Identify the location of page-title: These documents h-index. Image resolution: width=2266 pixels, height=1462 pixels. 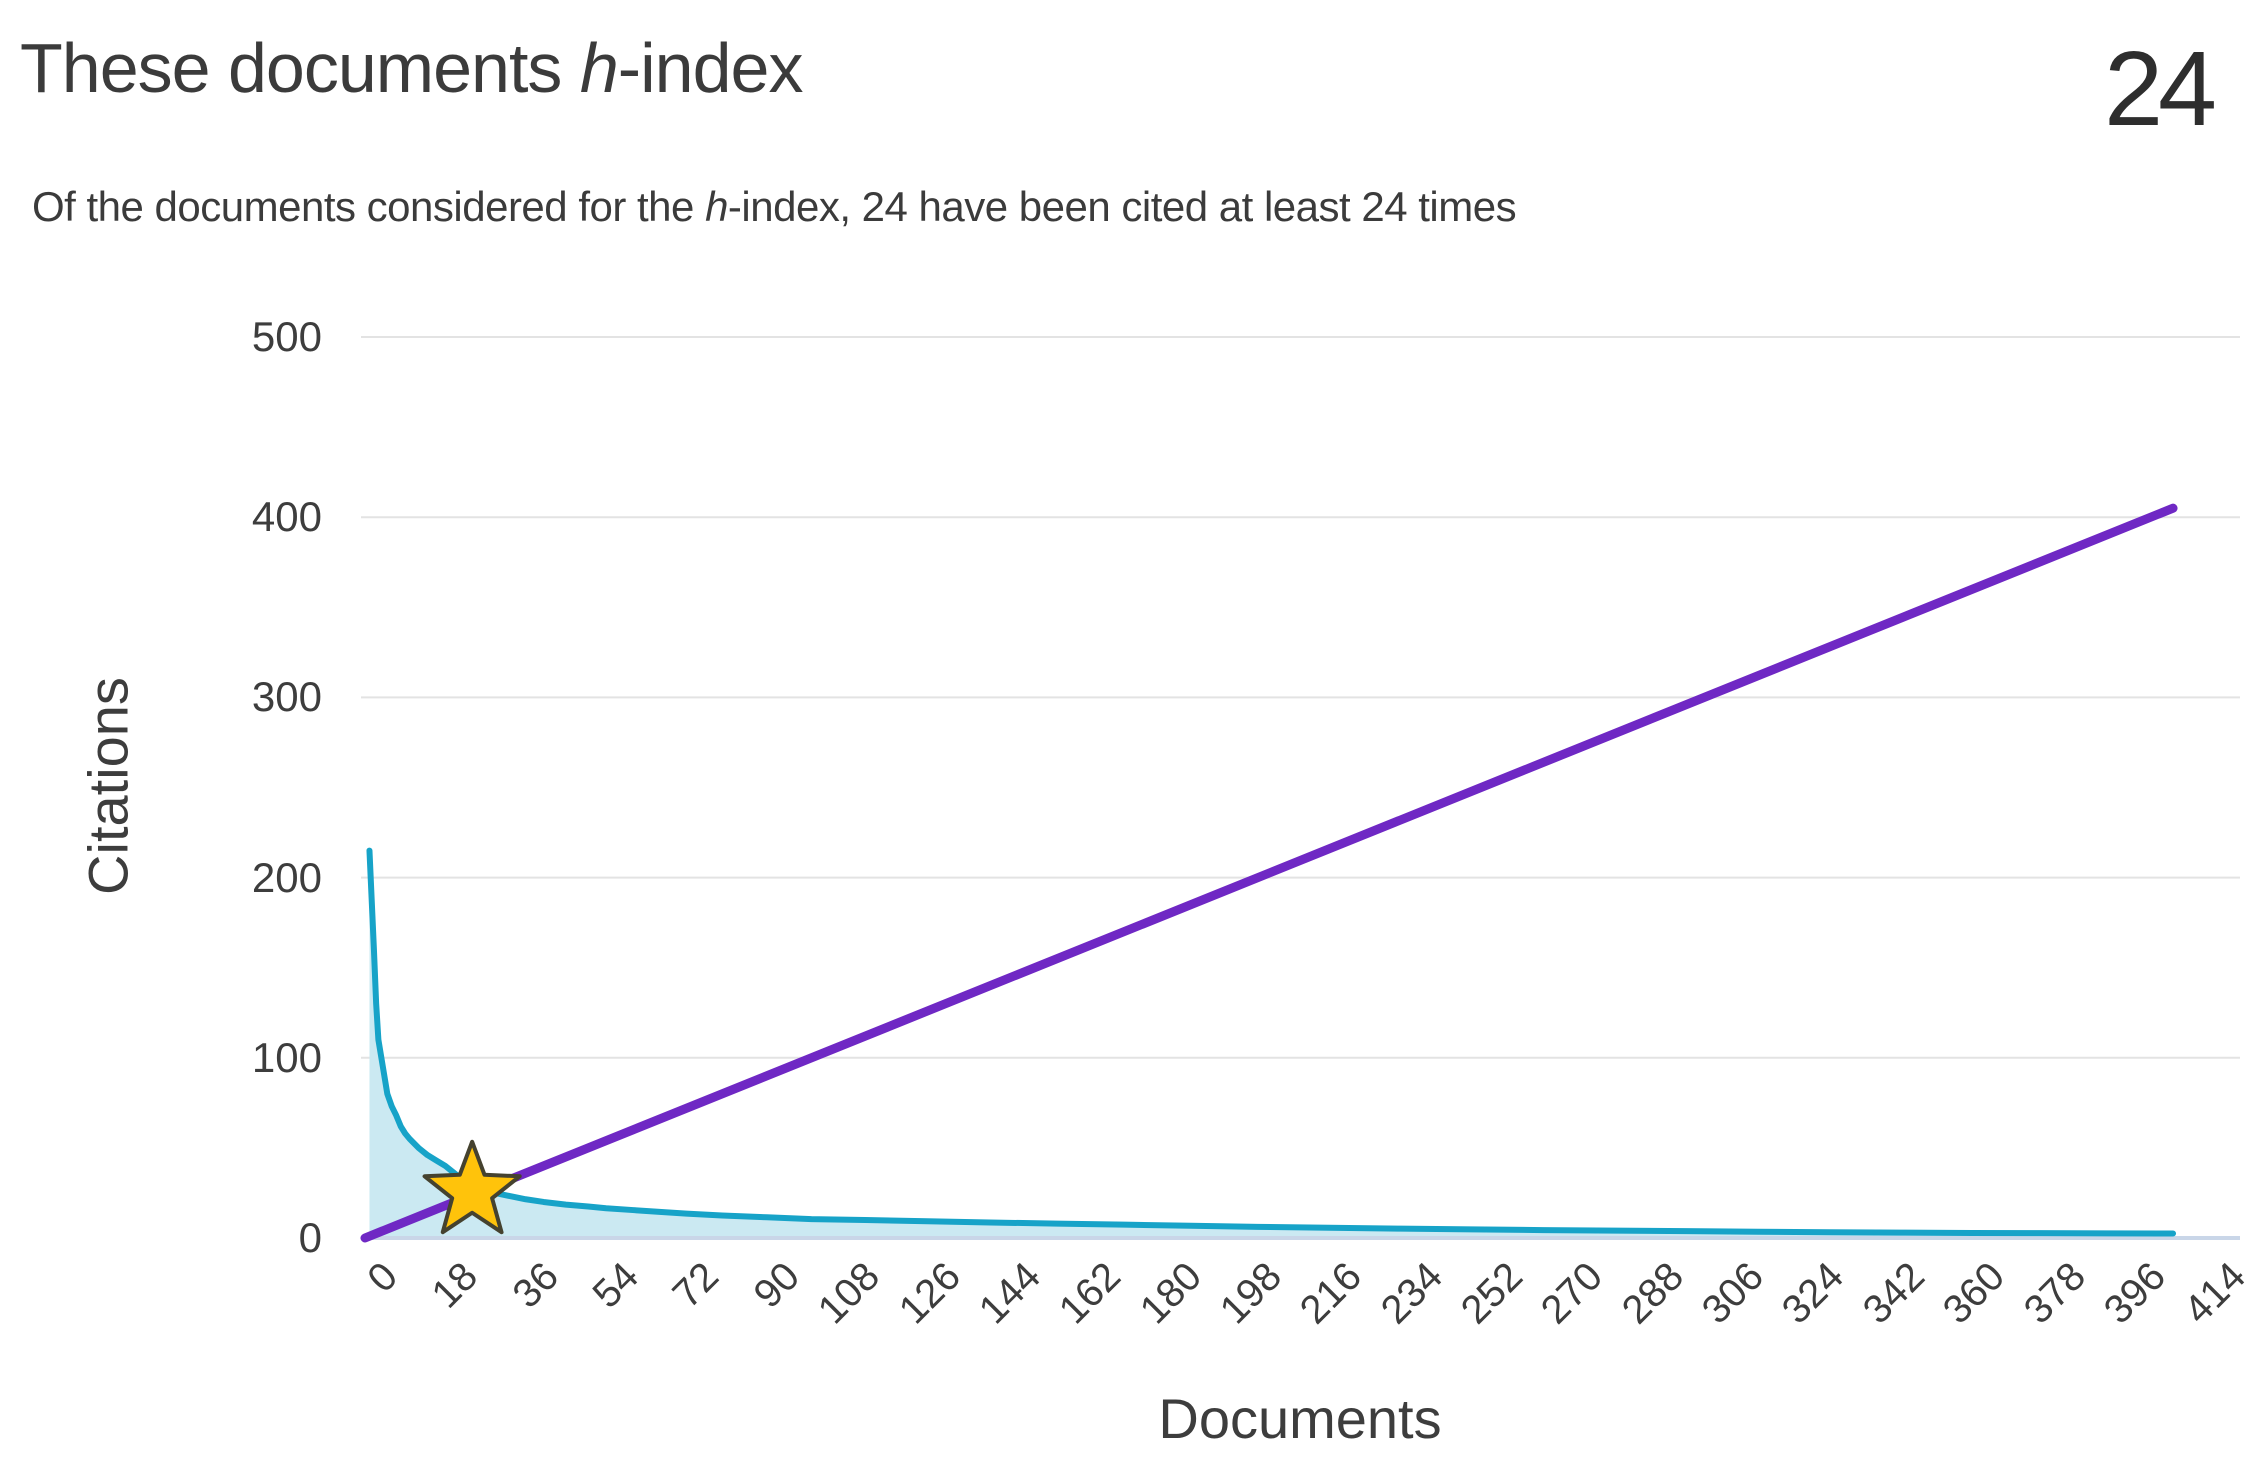
(412, 68).